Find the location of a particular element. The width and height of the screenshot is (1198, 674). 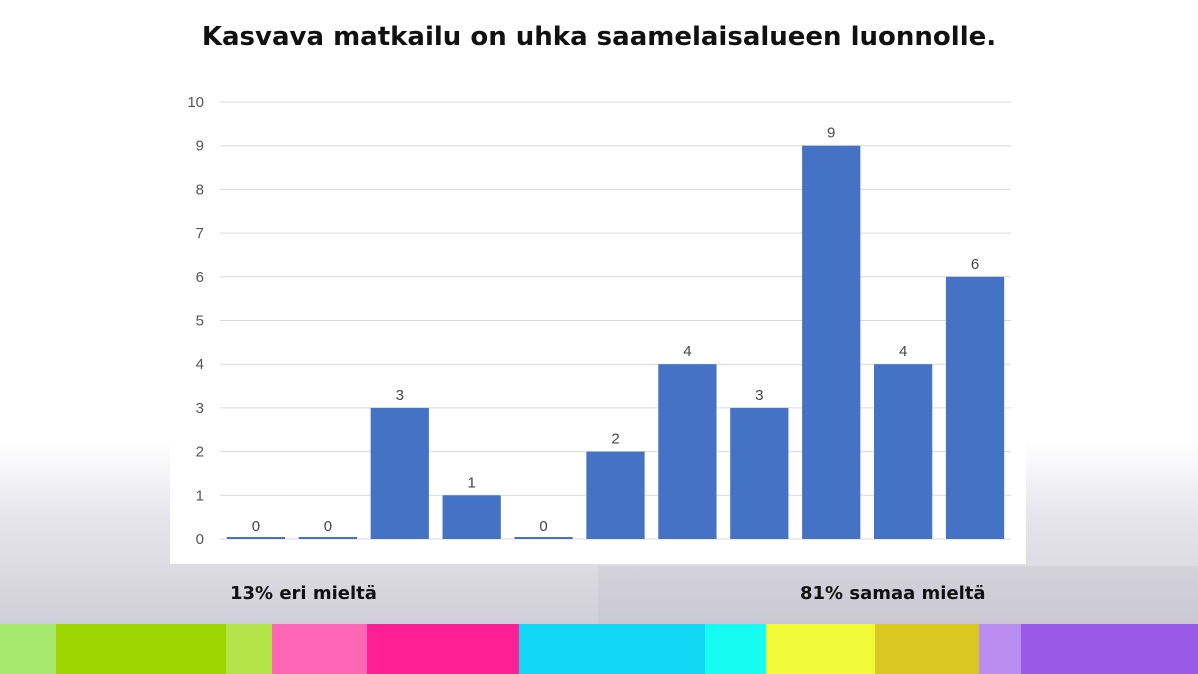

y-tick-label: 9 is located at coordinates (200, 146).